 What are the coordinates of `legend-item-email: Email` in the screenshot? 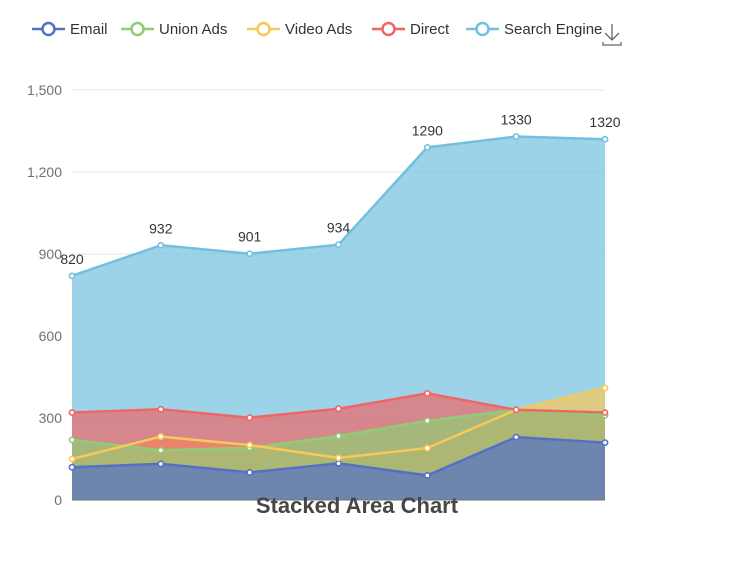 It's located at (70, 29).